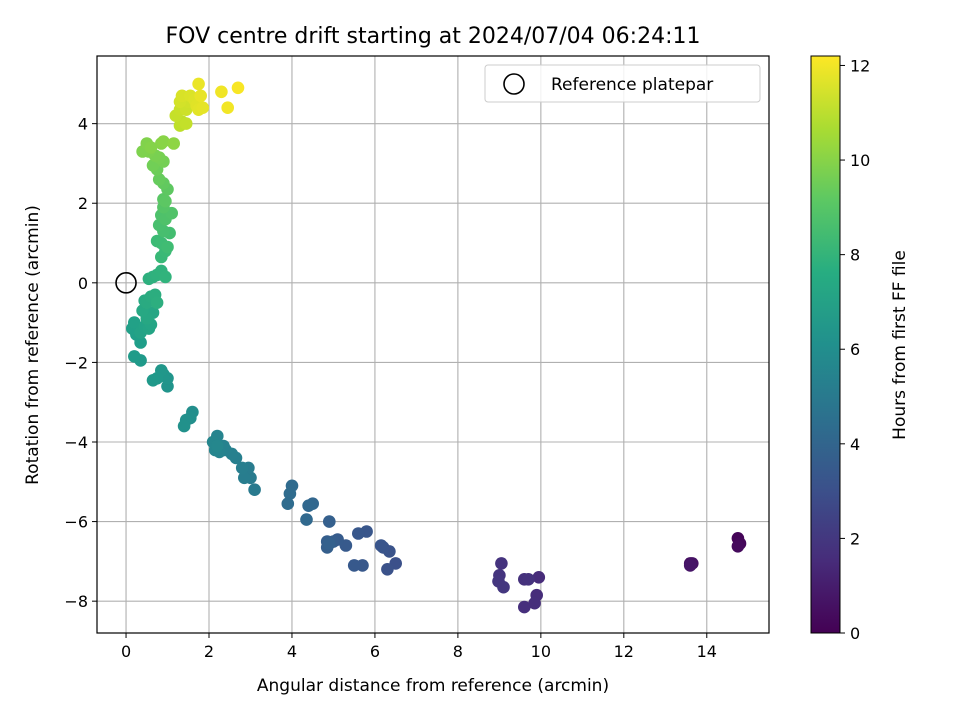 This screenshot has height=720, width=960. I want to click on legend-box, so click(622, 83).